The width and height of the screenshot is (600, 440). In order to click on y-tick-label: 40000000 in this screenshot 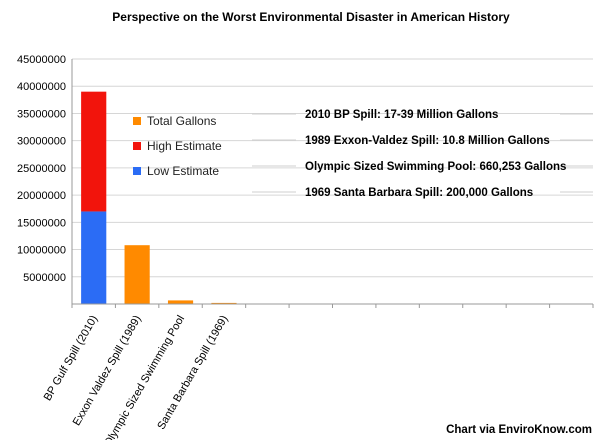, I will do `click(41, 87)`.